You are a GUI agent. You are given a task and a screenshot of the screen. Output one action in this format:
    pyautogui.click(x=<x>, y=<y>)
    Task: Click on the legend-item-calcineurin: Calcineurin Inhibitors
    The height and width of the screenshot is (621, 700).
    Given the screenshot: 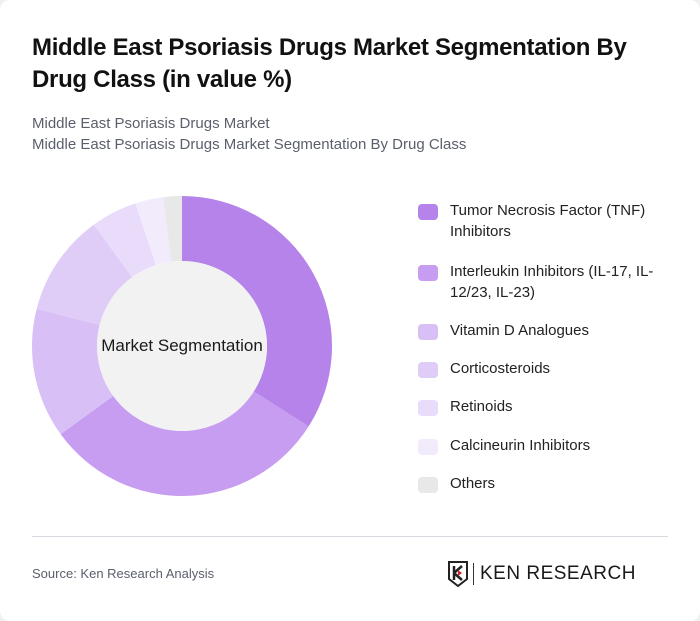 What is the action you would take?
    pyautogui.click(x=548, y=445)
    